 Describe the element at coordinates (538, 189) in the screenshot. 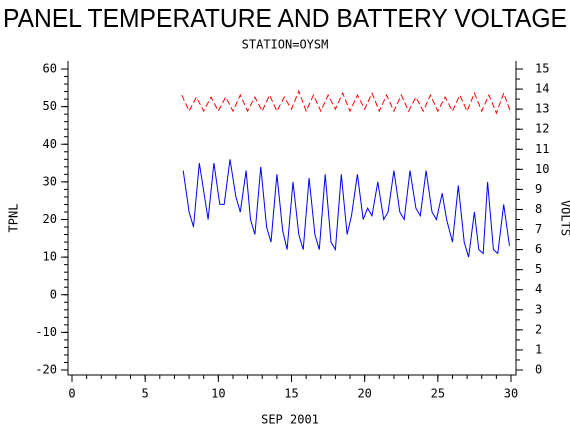

I see `y2-tick-label: 9` at that location.